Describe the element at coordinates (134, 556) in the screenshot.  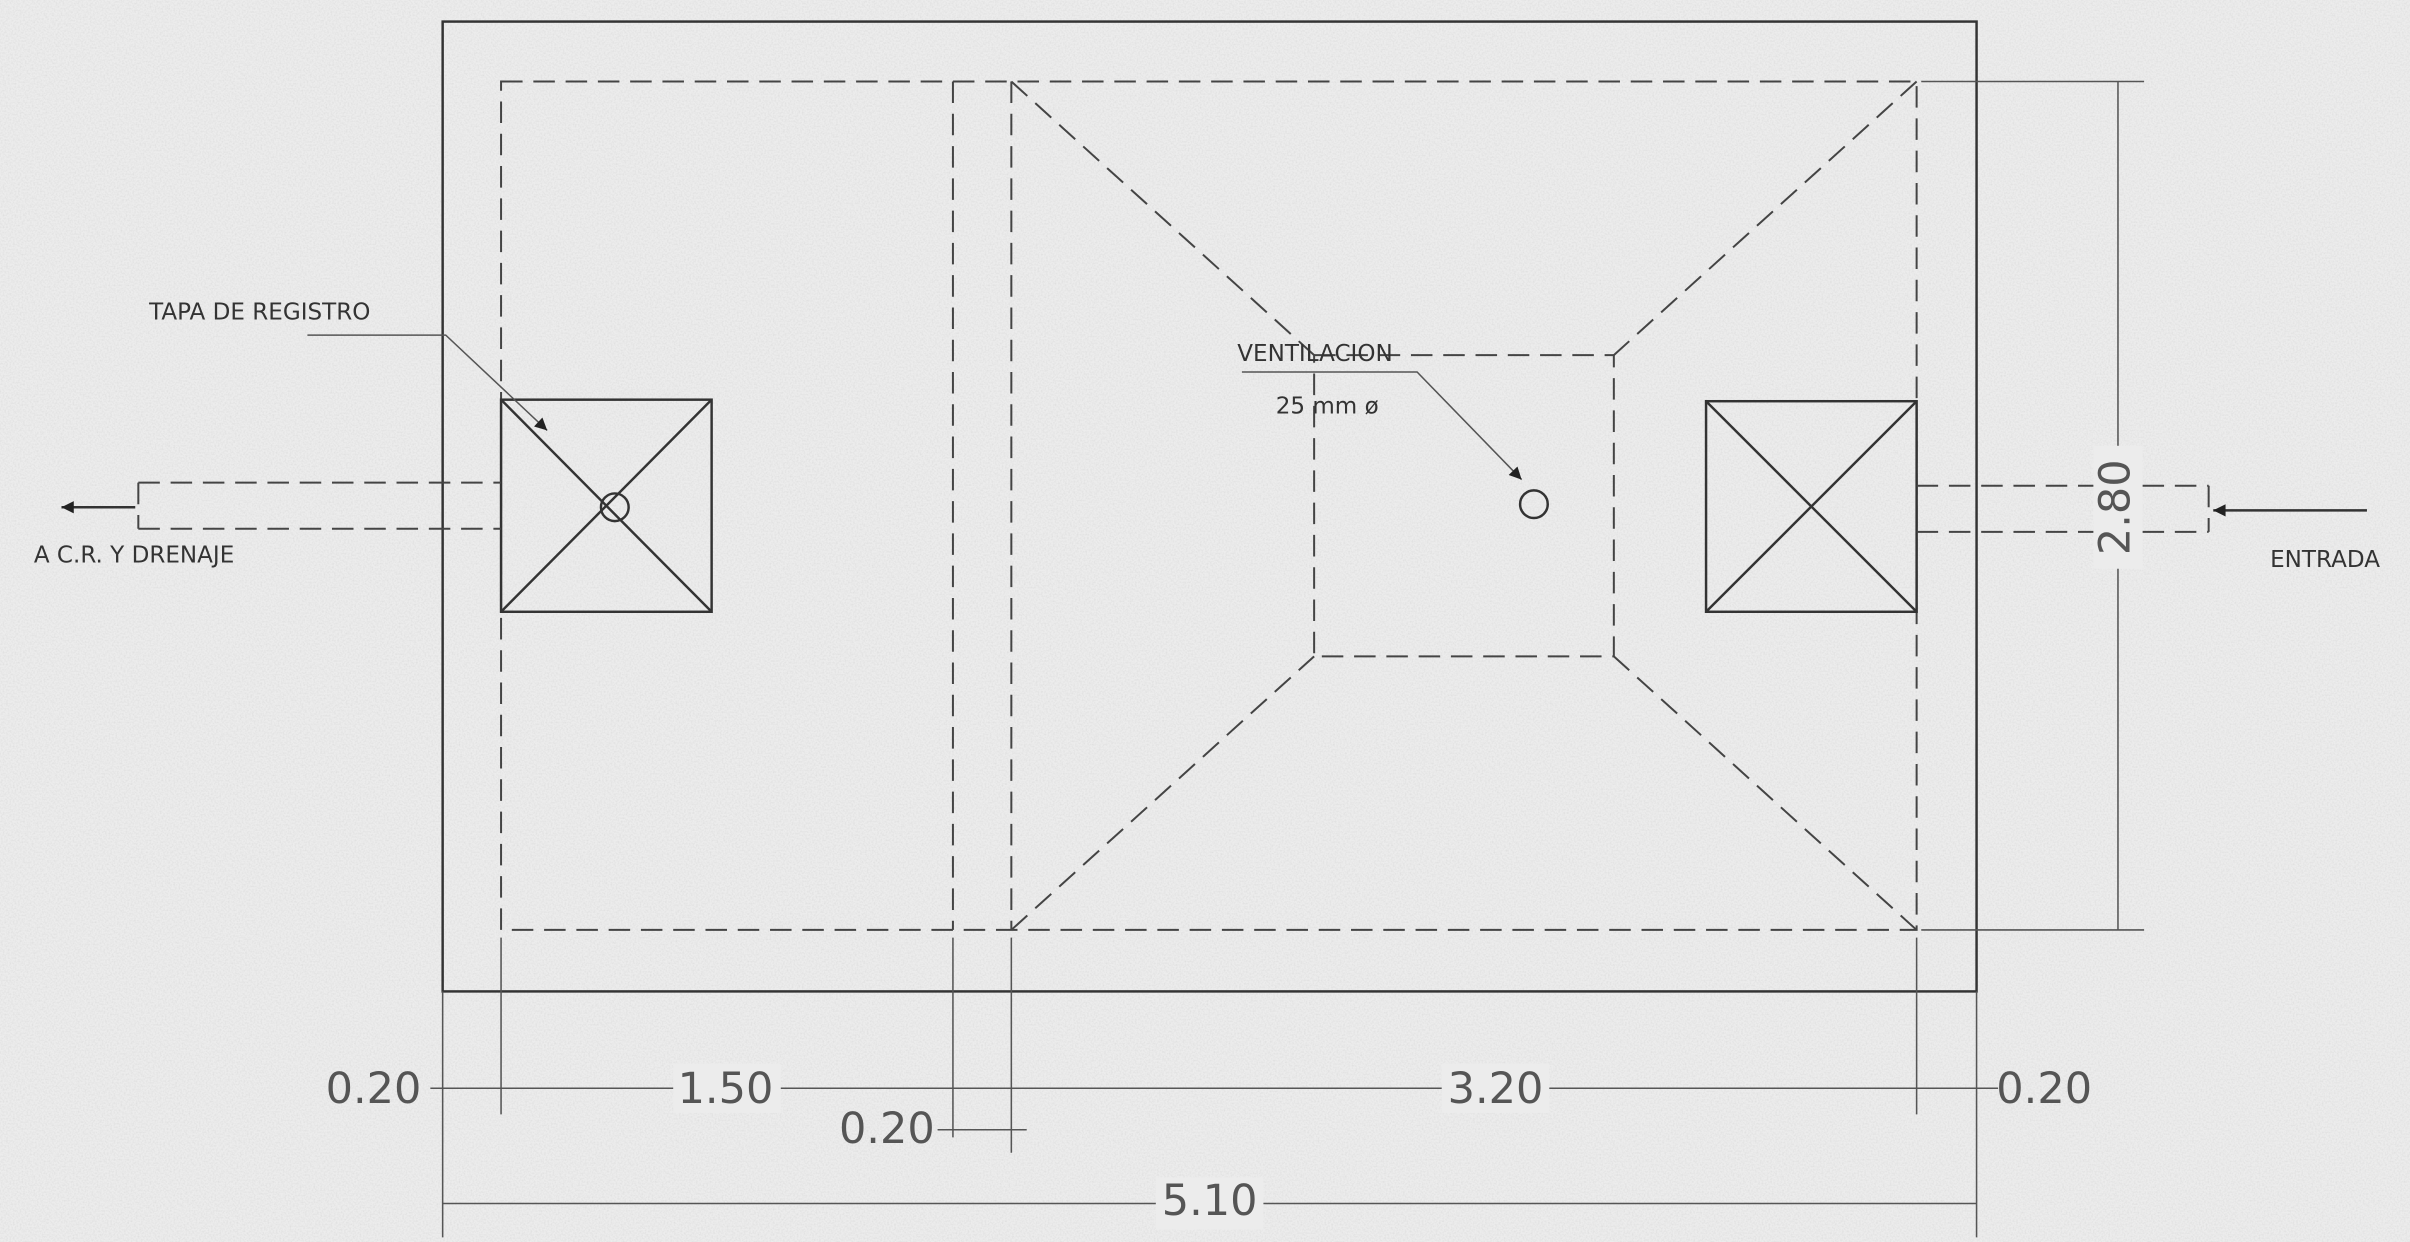
I see `label: A C.R. Y DRENAJE` at that location.